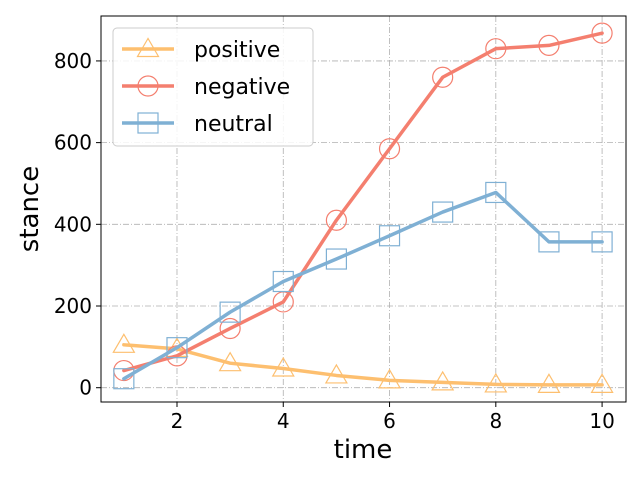 Image resolution: width=640 pixels, height=480 pixels. What do you see at coordinates (363, 450) in the screenshot?
I see `x-axis-label: time` at bounding box center [363, 450].